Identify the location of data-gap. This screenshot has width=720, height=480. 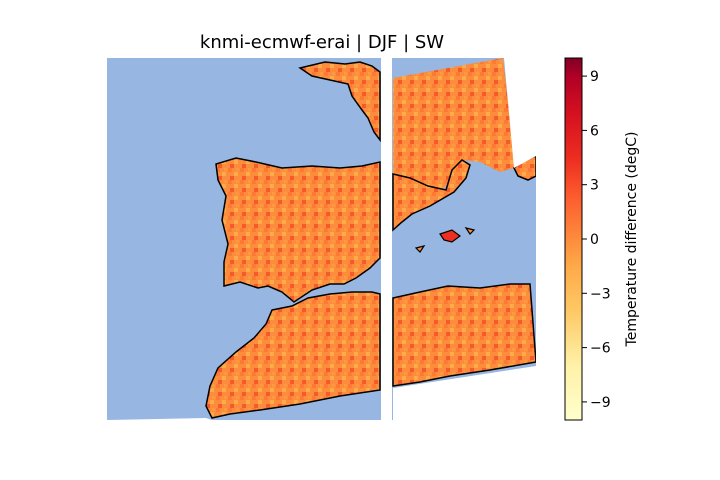
(386, 239).